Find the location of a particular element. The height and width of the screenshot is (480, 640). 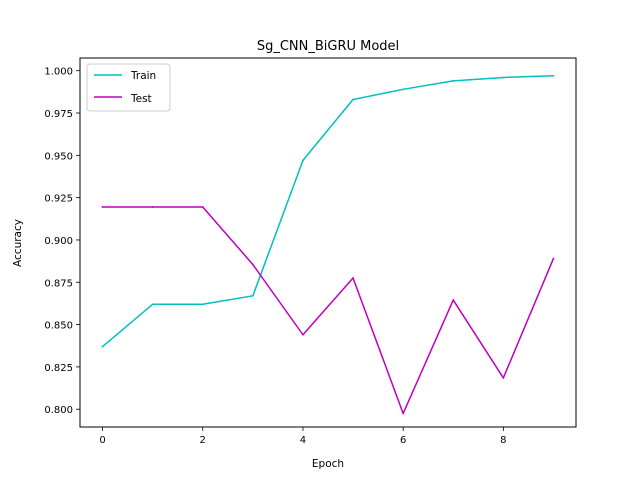

legend: Train Test is located at coordinates (128, 87).